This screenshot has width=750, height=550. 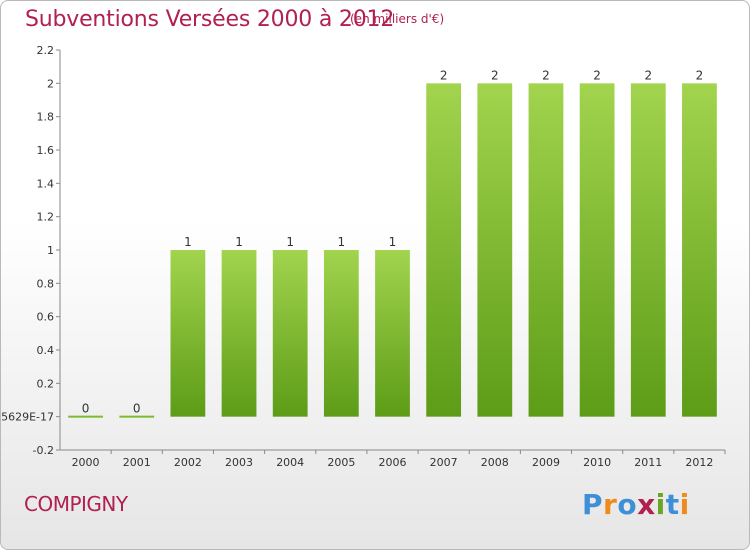 I want to click on x-tick-label: 2005, so click(x=341, y=462).